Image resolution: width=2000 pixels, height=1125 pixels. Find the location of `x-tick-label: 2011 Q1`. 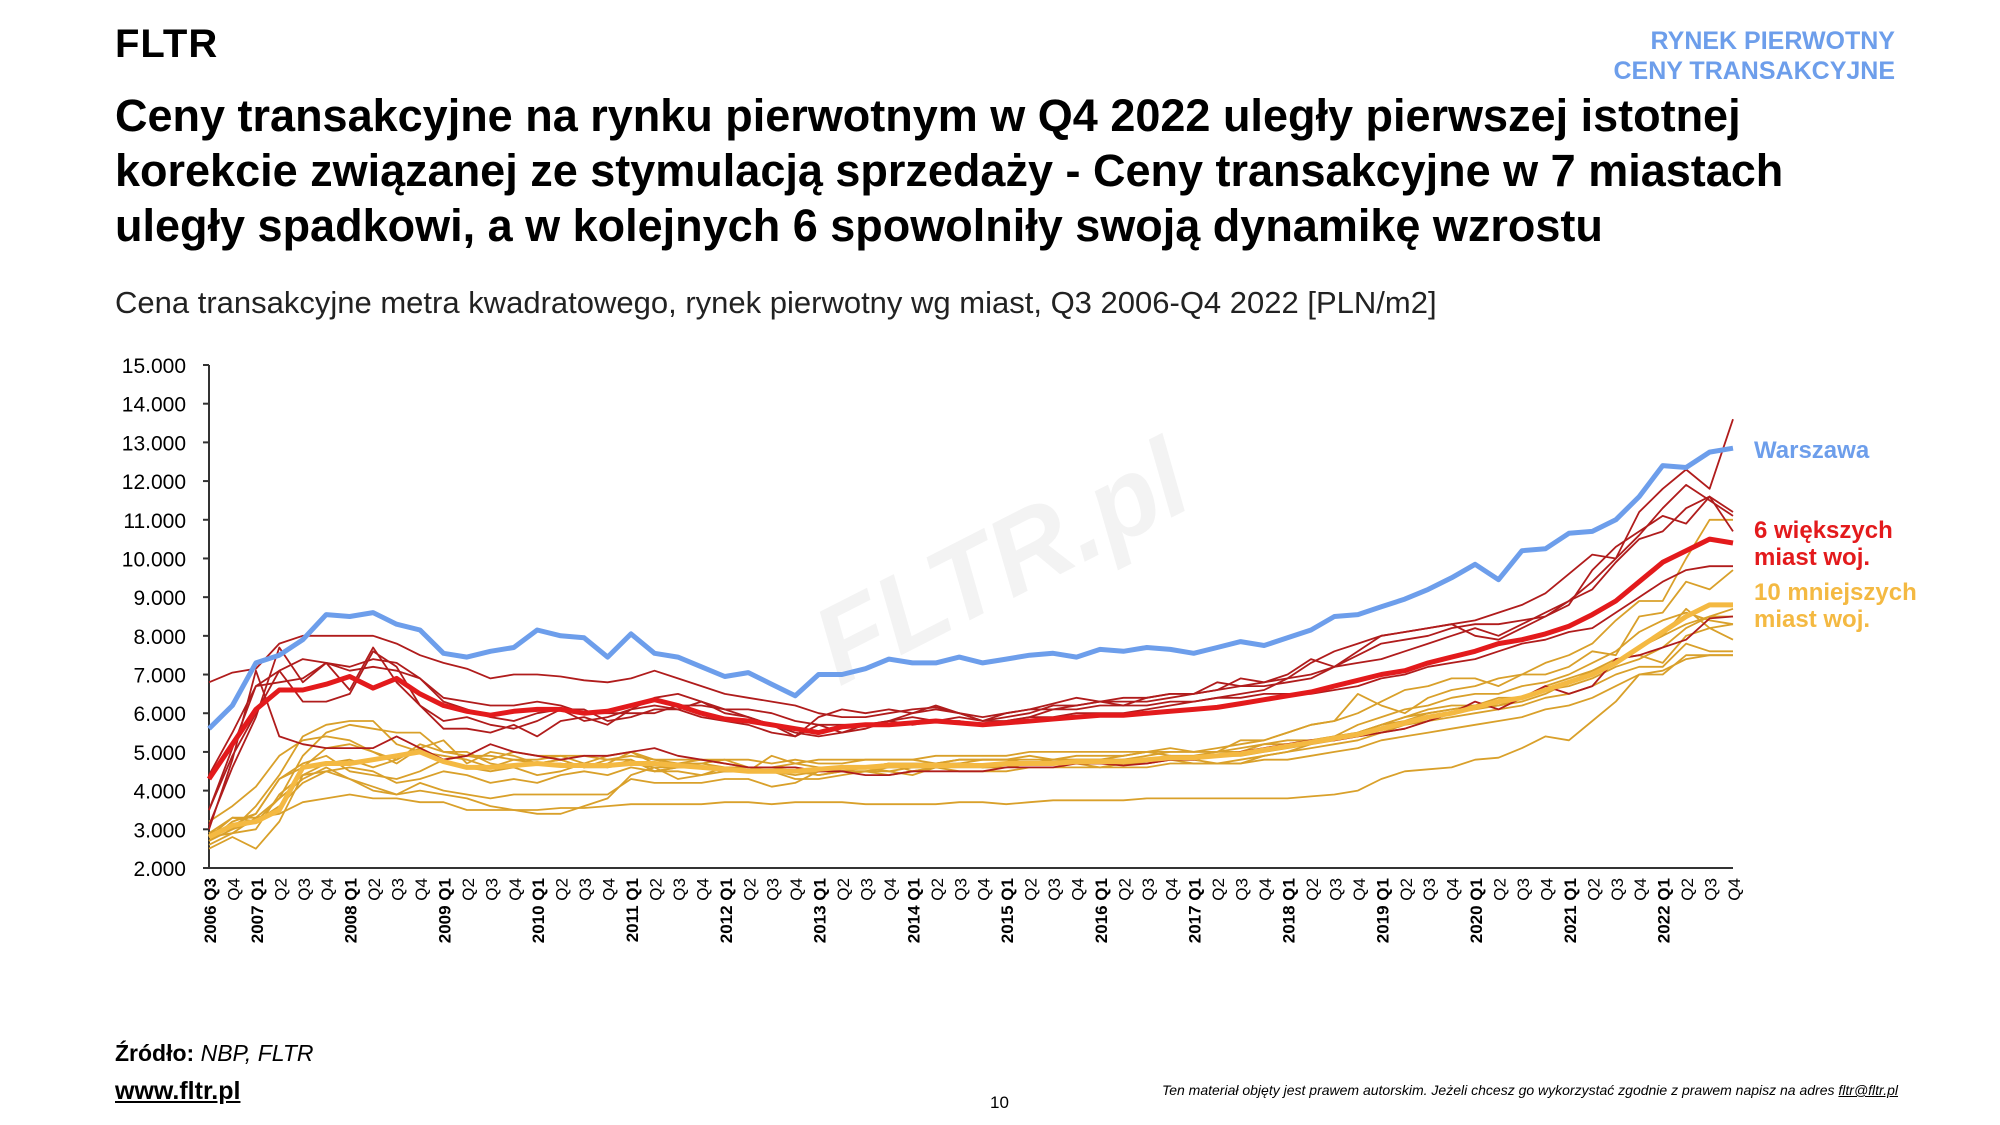

x-tick-label: 2011 Q1 is located at coordinates (632, 910).